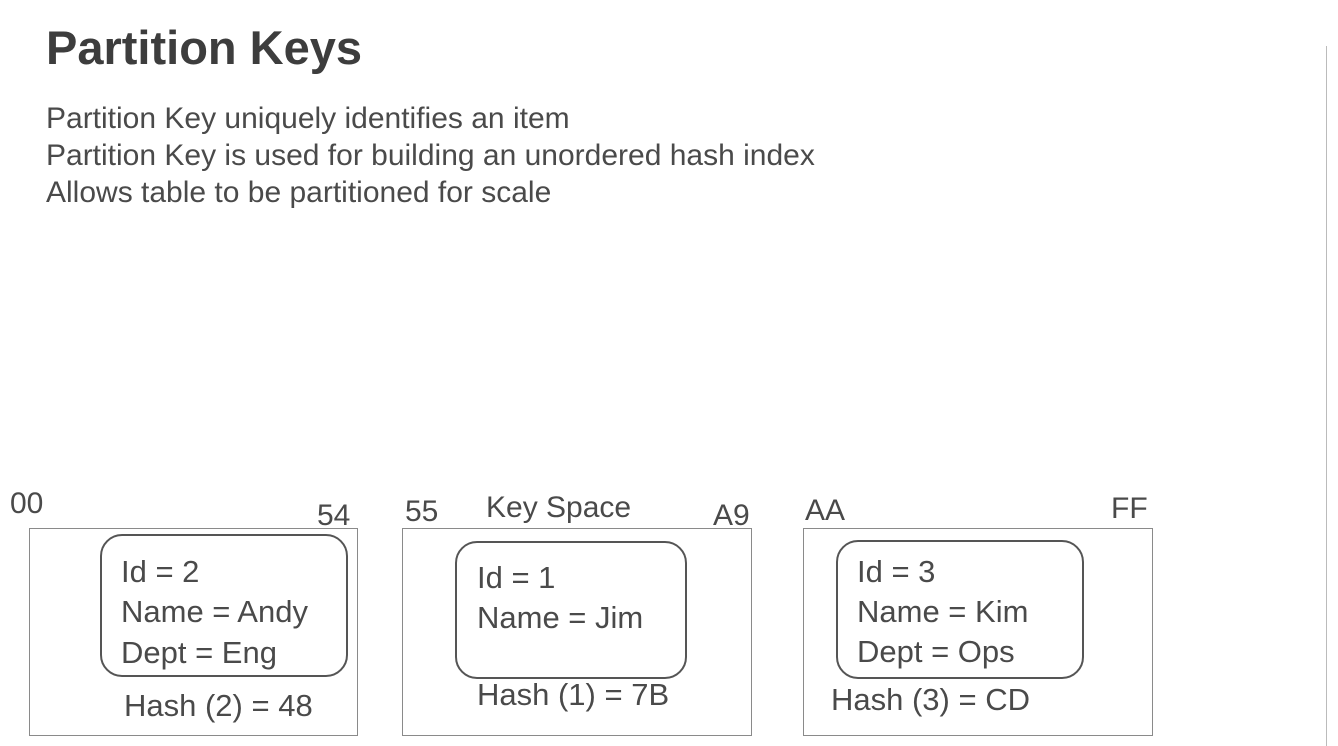  I want to click on partition-2-hash: Hash (1) = 7B, so click(573, 694).